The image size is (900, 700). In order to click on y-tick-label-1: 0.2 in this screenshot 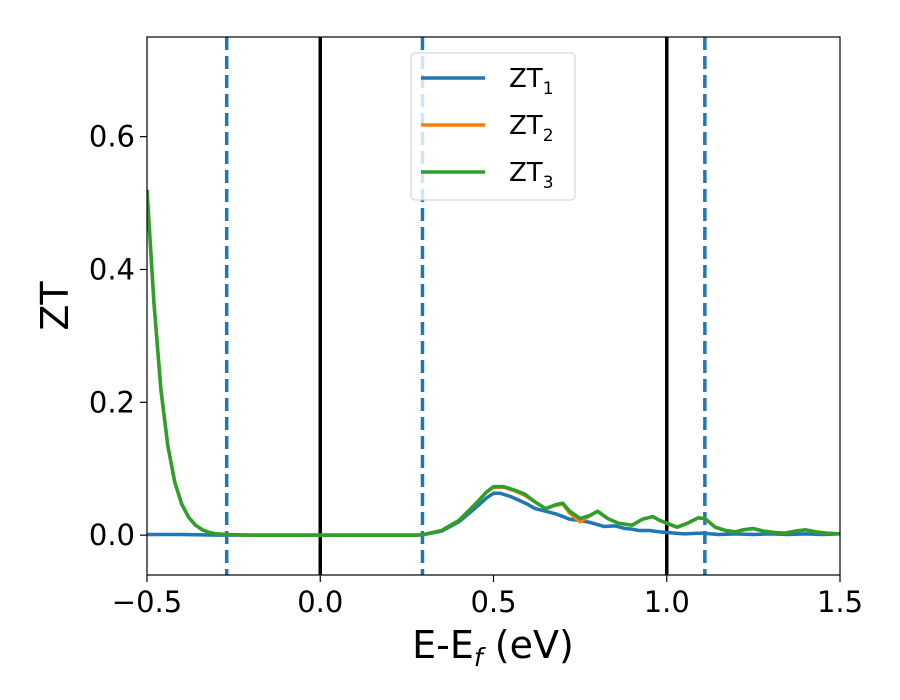, I will do `click(112, 402)`.